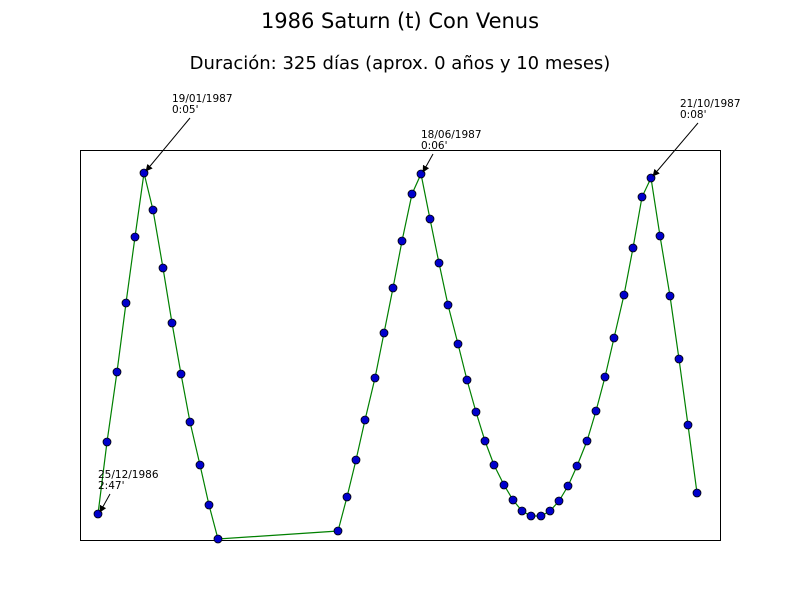 Image resolution: width=800 pixels, height=604 pixels. Describe the element at coordinates (128, 475) in the screenshot. I see `annotation-text: 25/12/1986` at that location.